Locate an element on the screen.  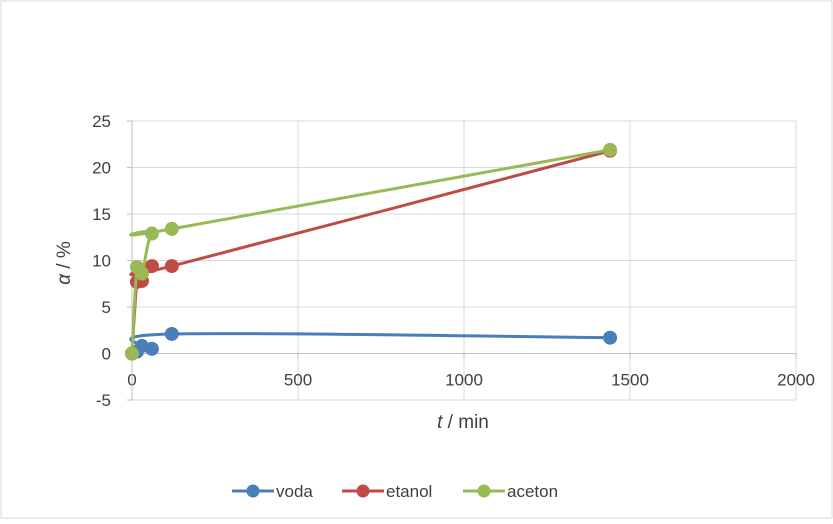
legend-marker-aceton is located at coordinates (484, 491).